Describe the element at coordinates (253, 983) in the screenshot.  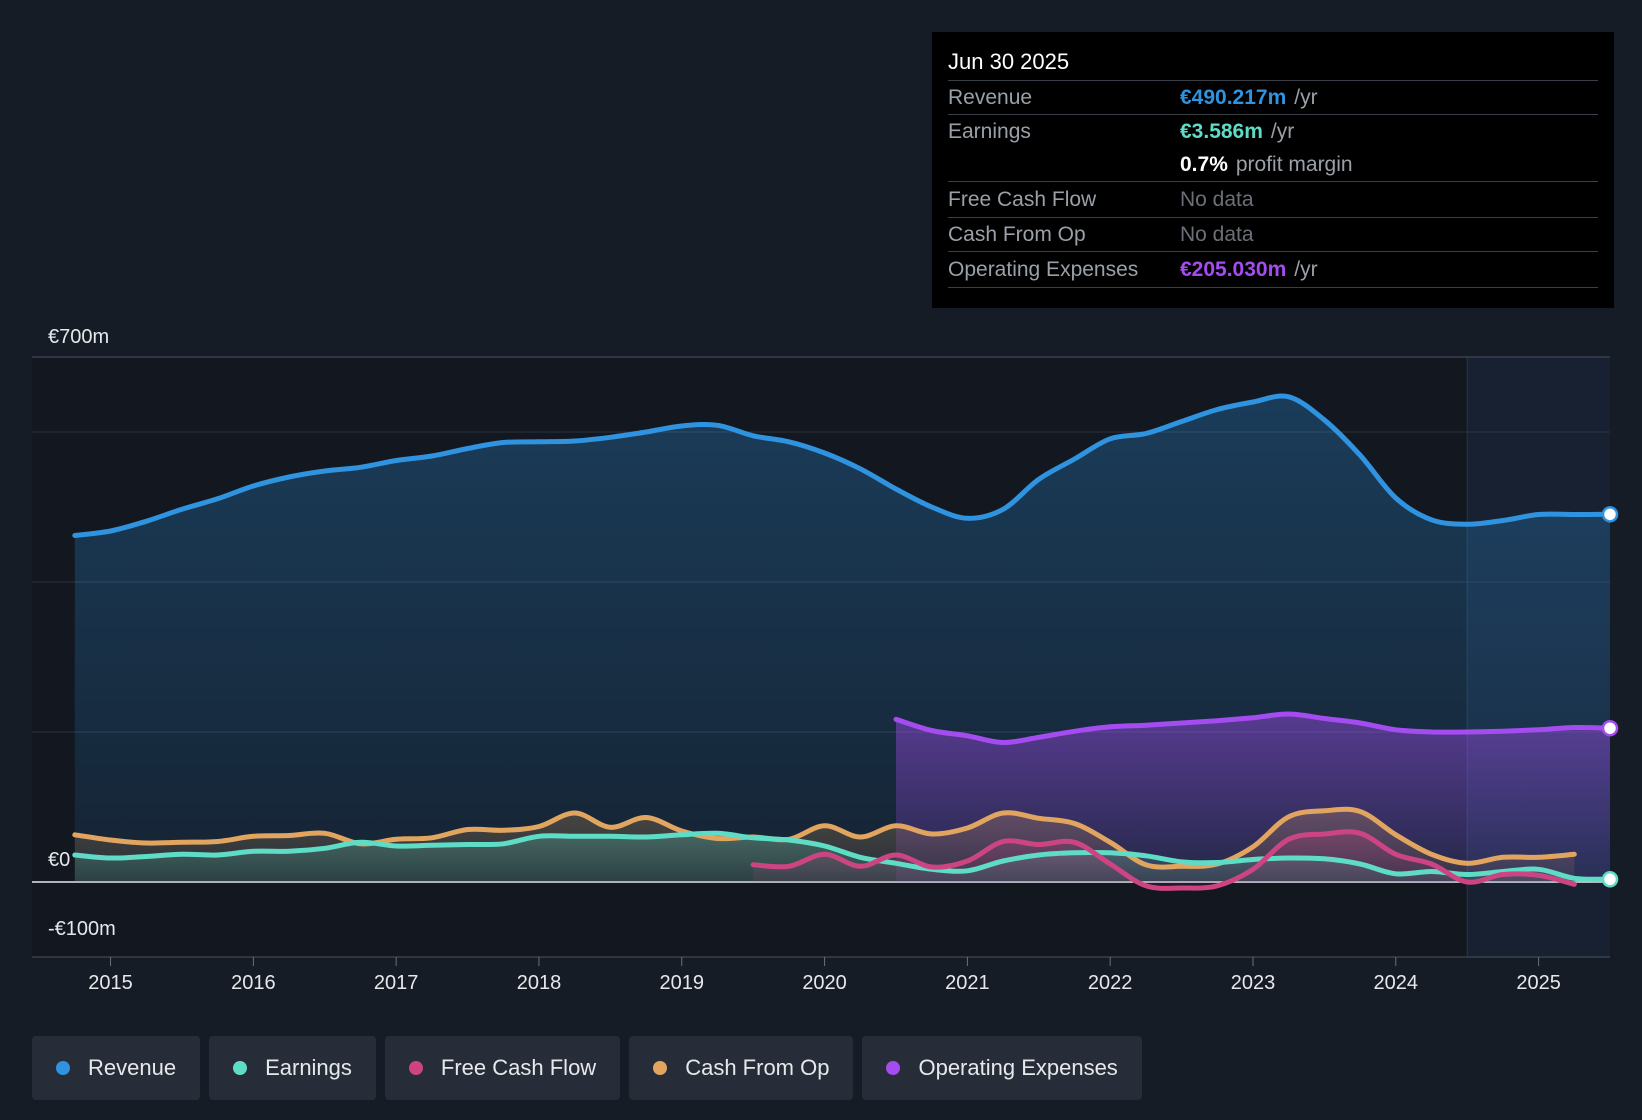
I see `x-tick-label: 2016` at that location.